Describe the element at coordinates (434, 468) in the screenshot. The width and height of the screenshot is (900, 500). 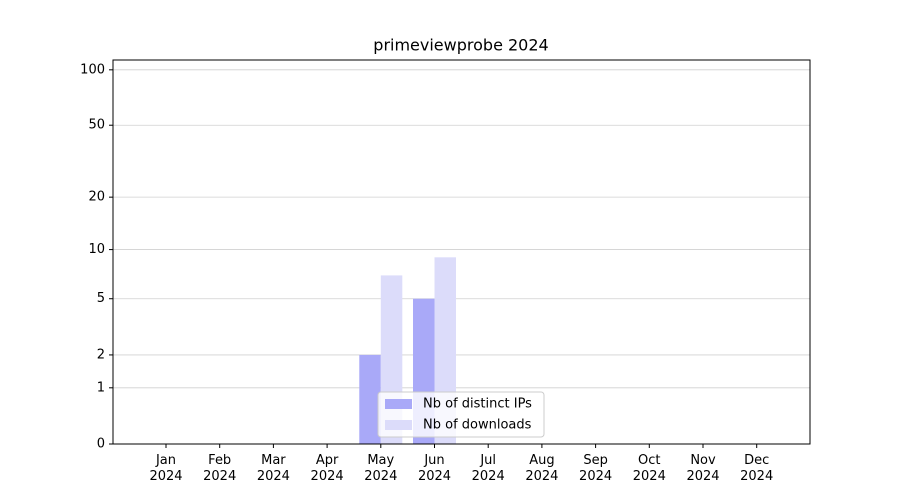
I see `x-tick-label: Jun 2024` at that location.